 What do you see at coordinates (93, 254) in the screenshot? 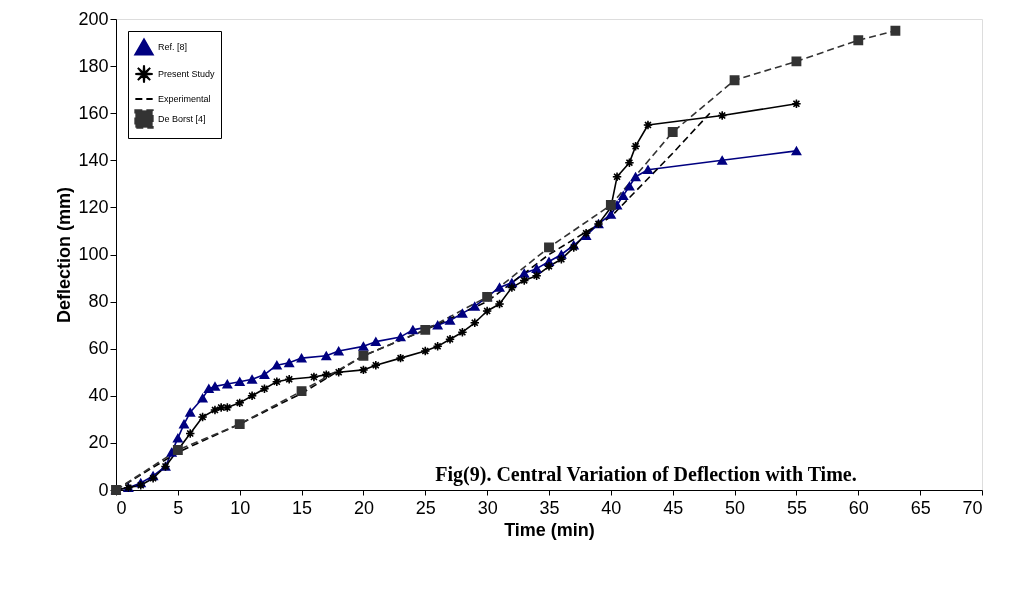
I see `y-tick-label: 100` at bounding box center [93, 254].